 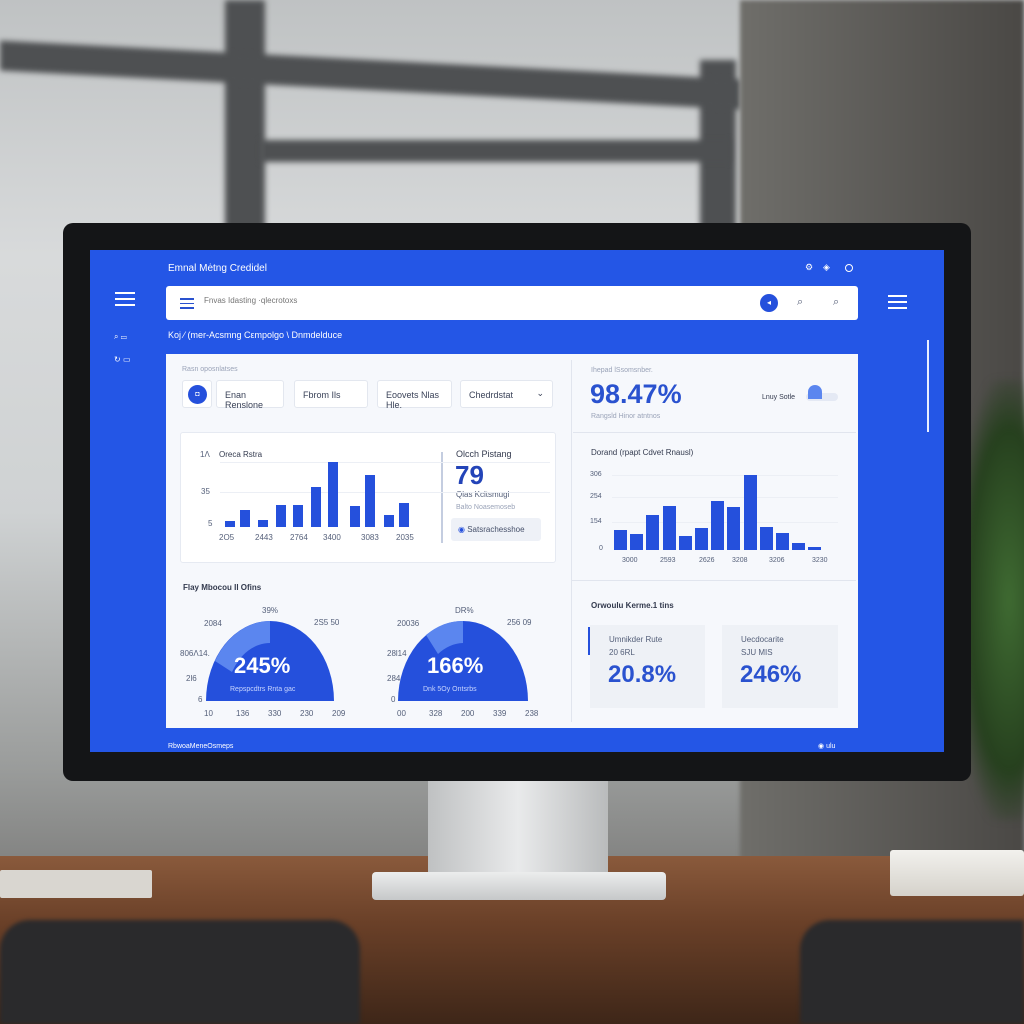 What do you see at coordinates (201, 746) in the screenshot?
I see `status-left: RbwoaMeneOsmeps` at bounding box center [201, 746].